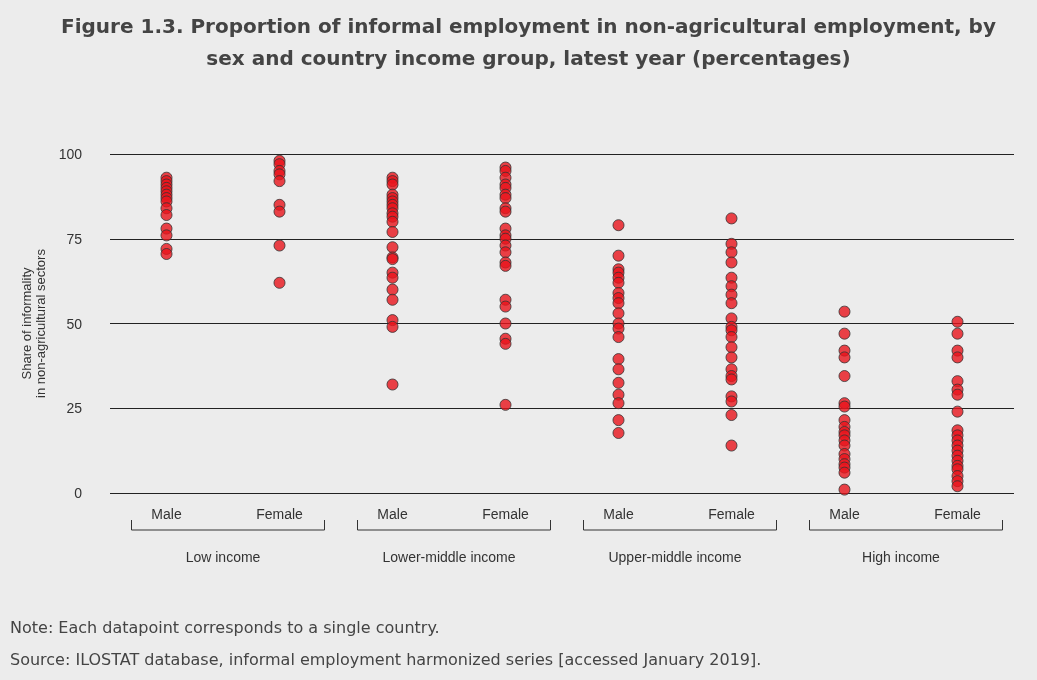 The width and height of the screenshot is (1037, 680). What do you see at coordinates (74, 323) in the screenshot?
I see `y-tick-label: 50` at bounding box center [74, 323].